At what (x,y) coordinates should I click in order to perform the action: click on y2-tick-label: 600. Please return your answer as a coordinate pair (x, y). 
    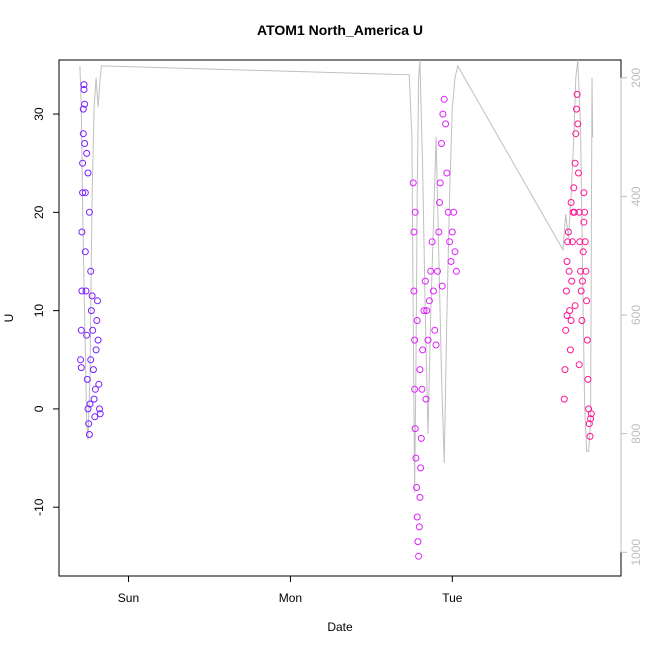
    Looking at the image, I should click on (636, 315).